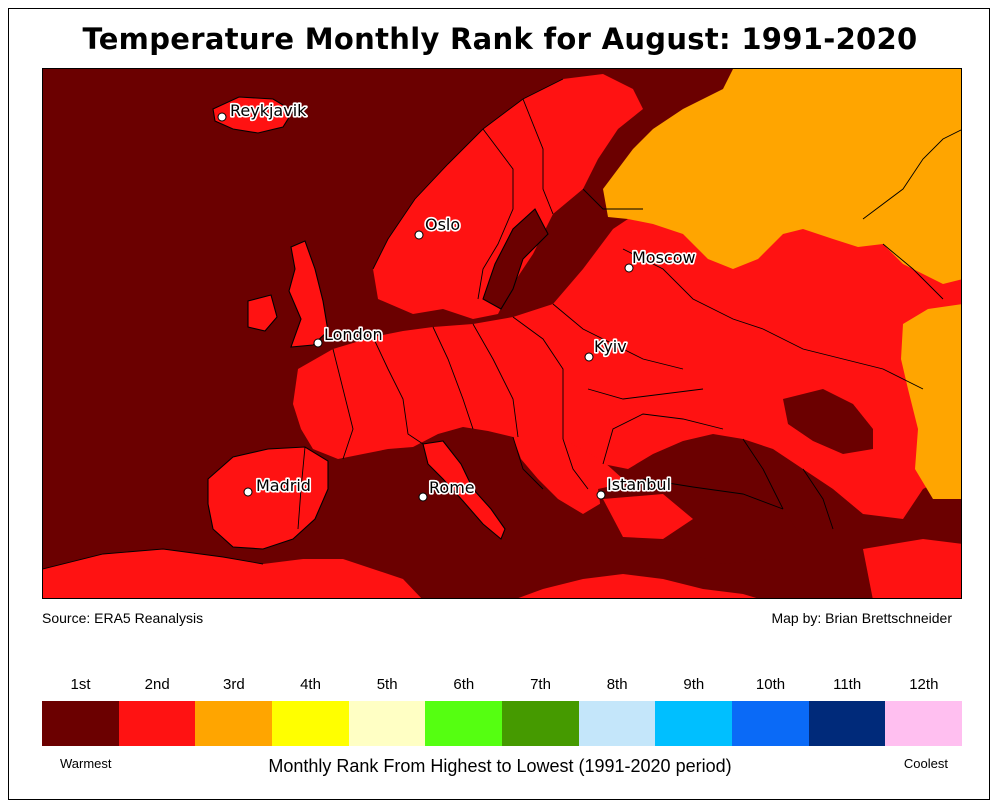  What do you see at coordinates (452, 487) in the screenshot?
I see `city-label-rome: Rome` at bounding box center [452, 487].